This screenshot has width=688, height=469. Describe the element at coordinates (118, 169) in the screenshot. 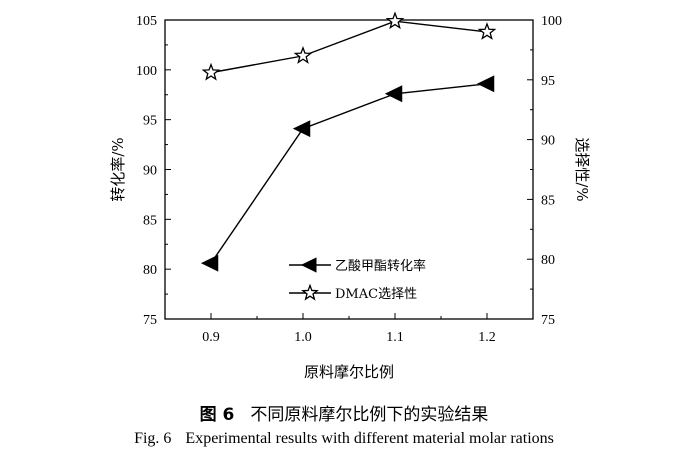

I see `left-y-axis-title: 转化率/%` at that location.